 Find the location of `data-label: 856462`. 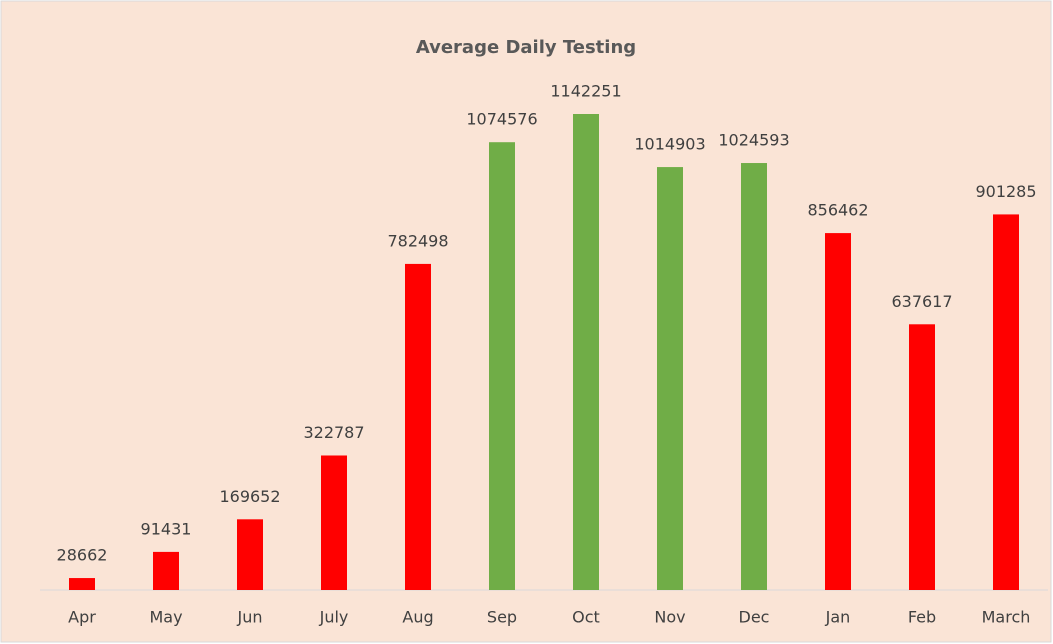

data-label: 856462 is located at coordinates (837, 210).